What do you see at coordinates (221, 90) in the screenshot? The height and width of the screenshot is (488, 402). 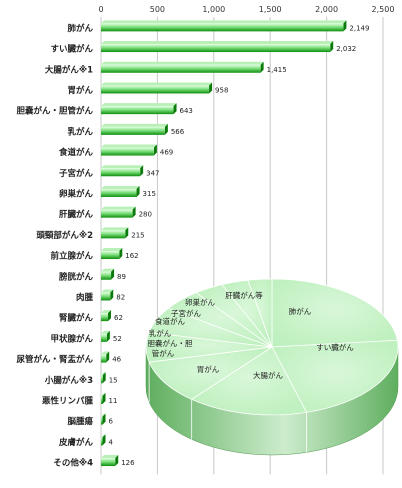 I see `bar-value-label: 958` at bounding box center [221, 90].